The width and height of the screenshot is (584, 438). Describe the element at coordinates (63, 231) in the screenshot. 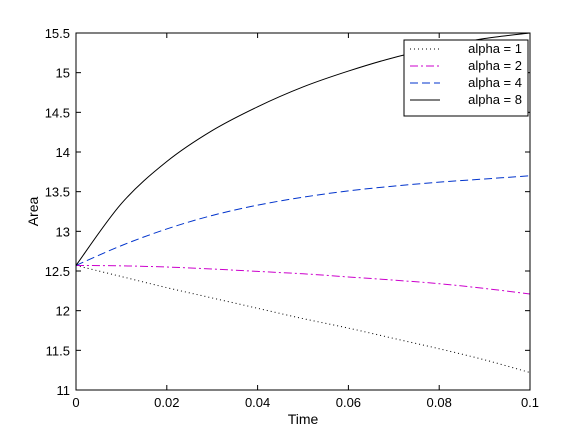

I see `y-tick-label: 13` at that location.